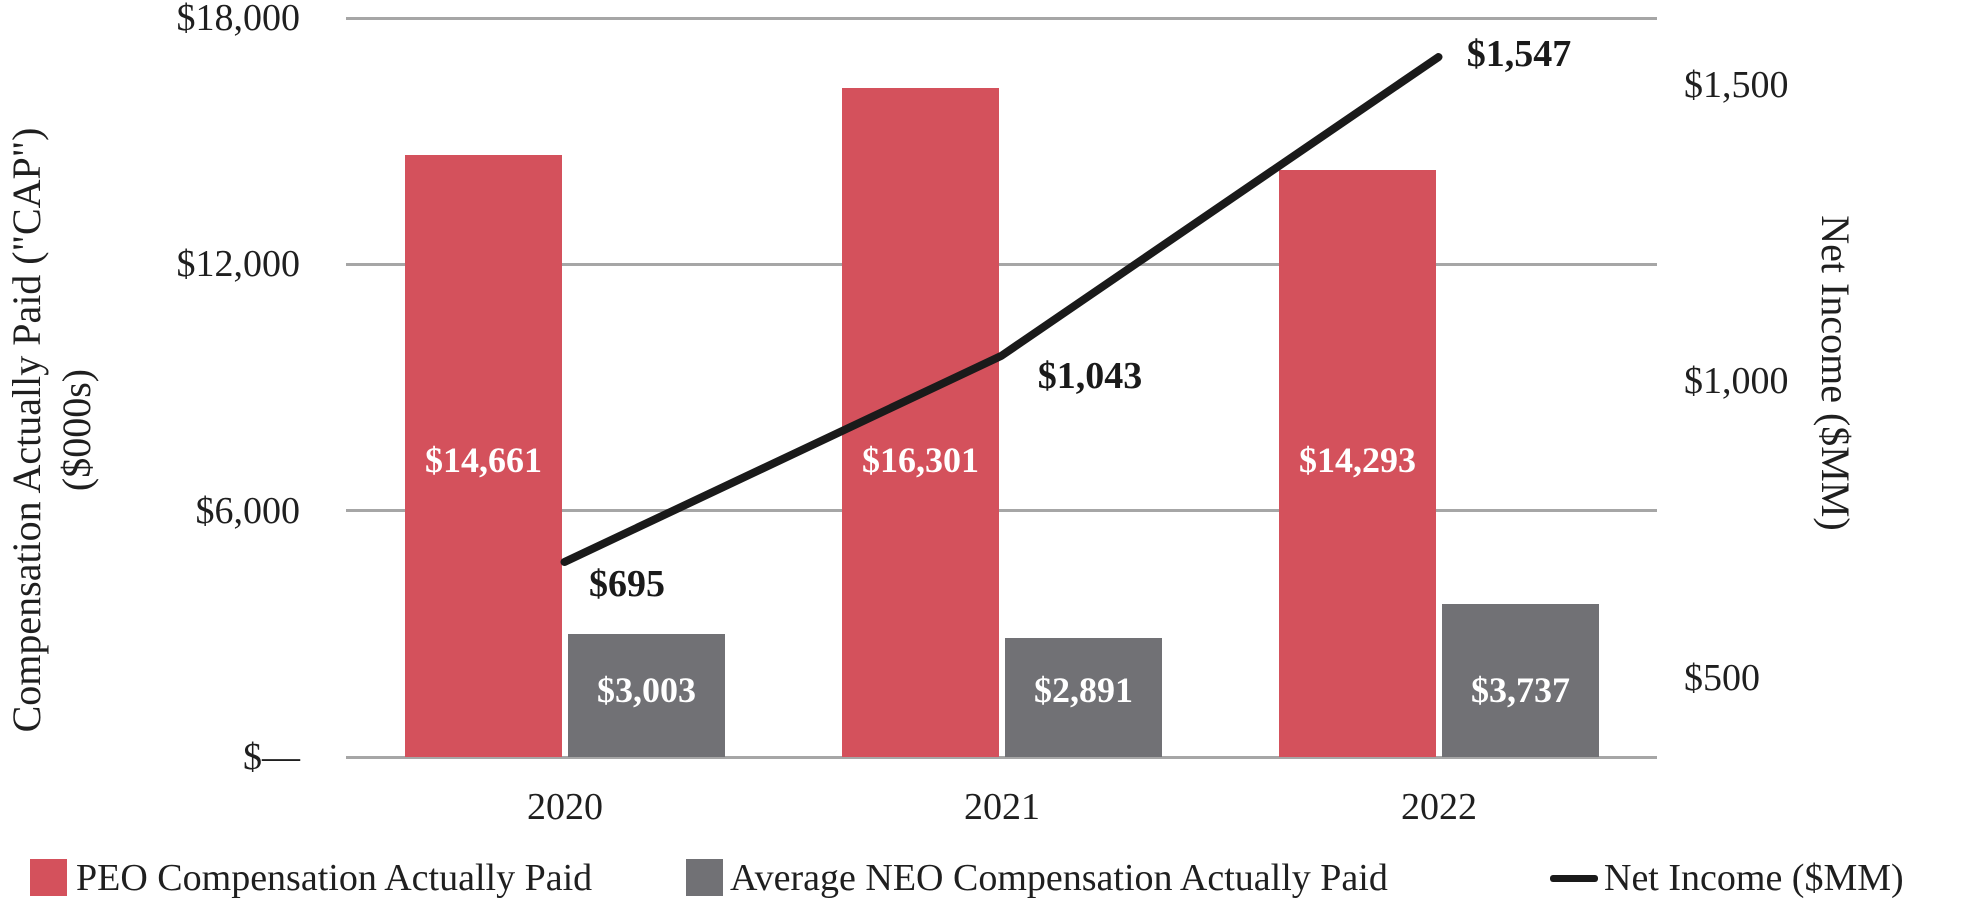 The width and height of the screenshot is (1968, 909). I want to click on right-axis-tick-label: $1,500, so click(1736, 85).